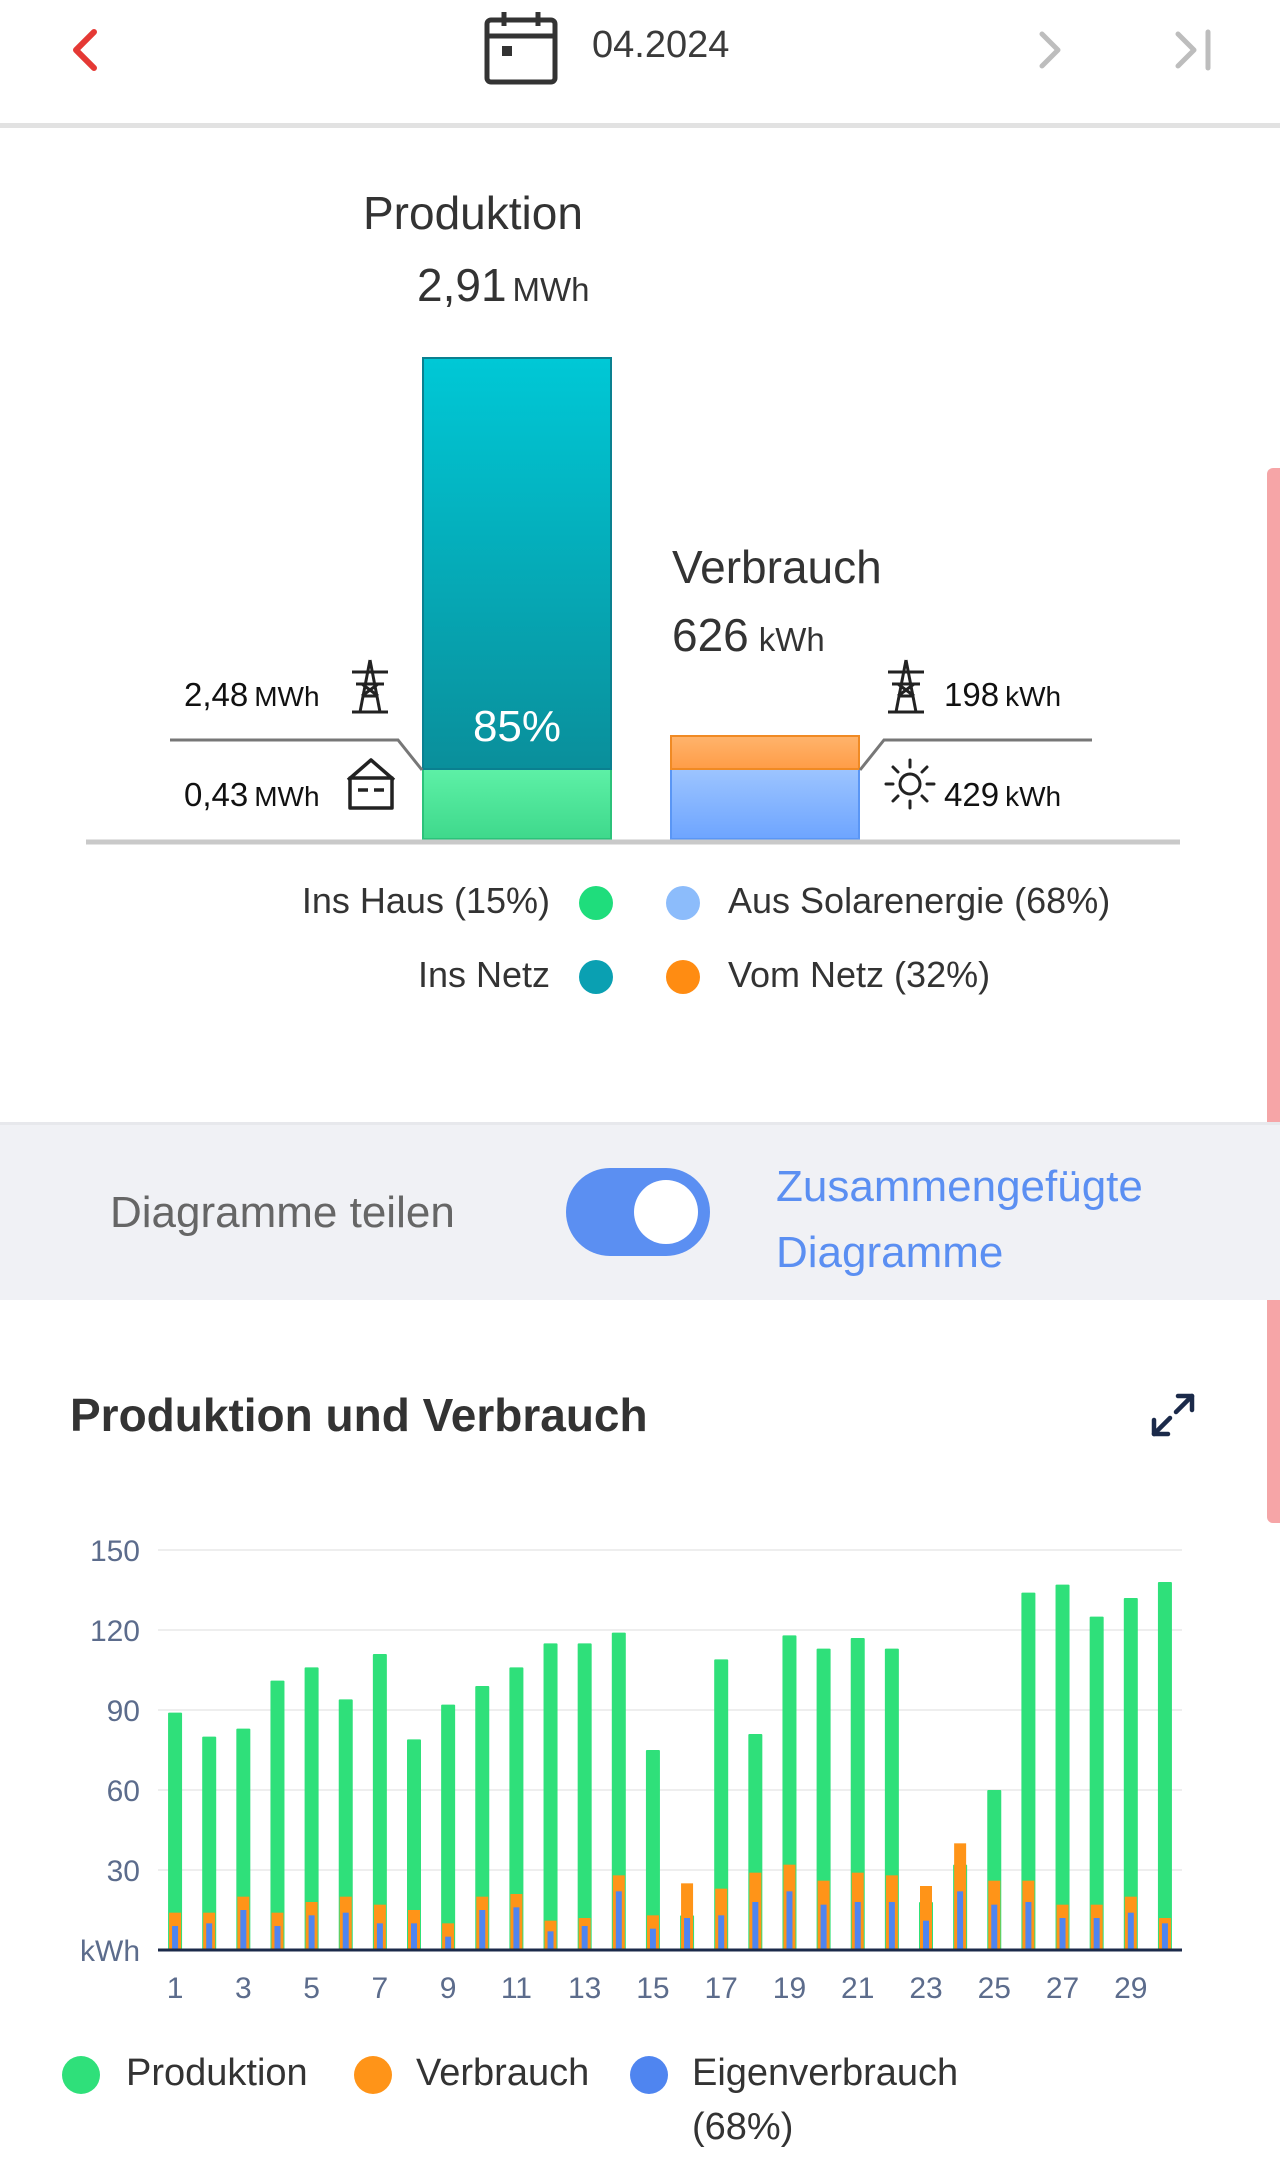  What do you see at coordinates (777, 567) in the screenshot?
I see `consumption-title: Verbrauch` at bounding box center [777, 567].